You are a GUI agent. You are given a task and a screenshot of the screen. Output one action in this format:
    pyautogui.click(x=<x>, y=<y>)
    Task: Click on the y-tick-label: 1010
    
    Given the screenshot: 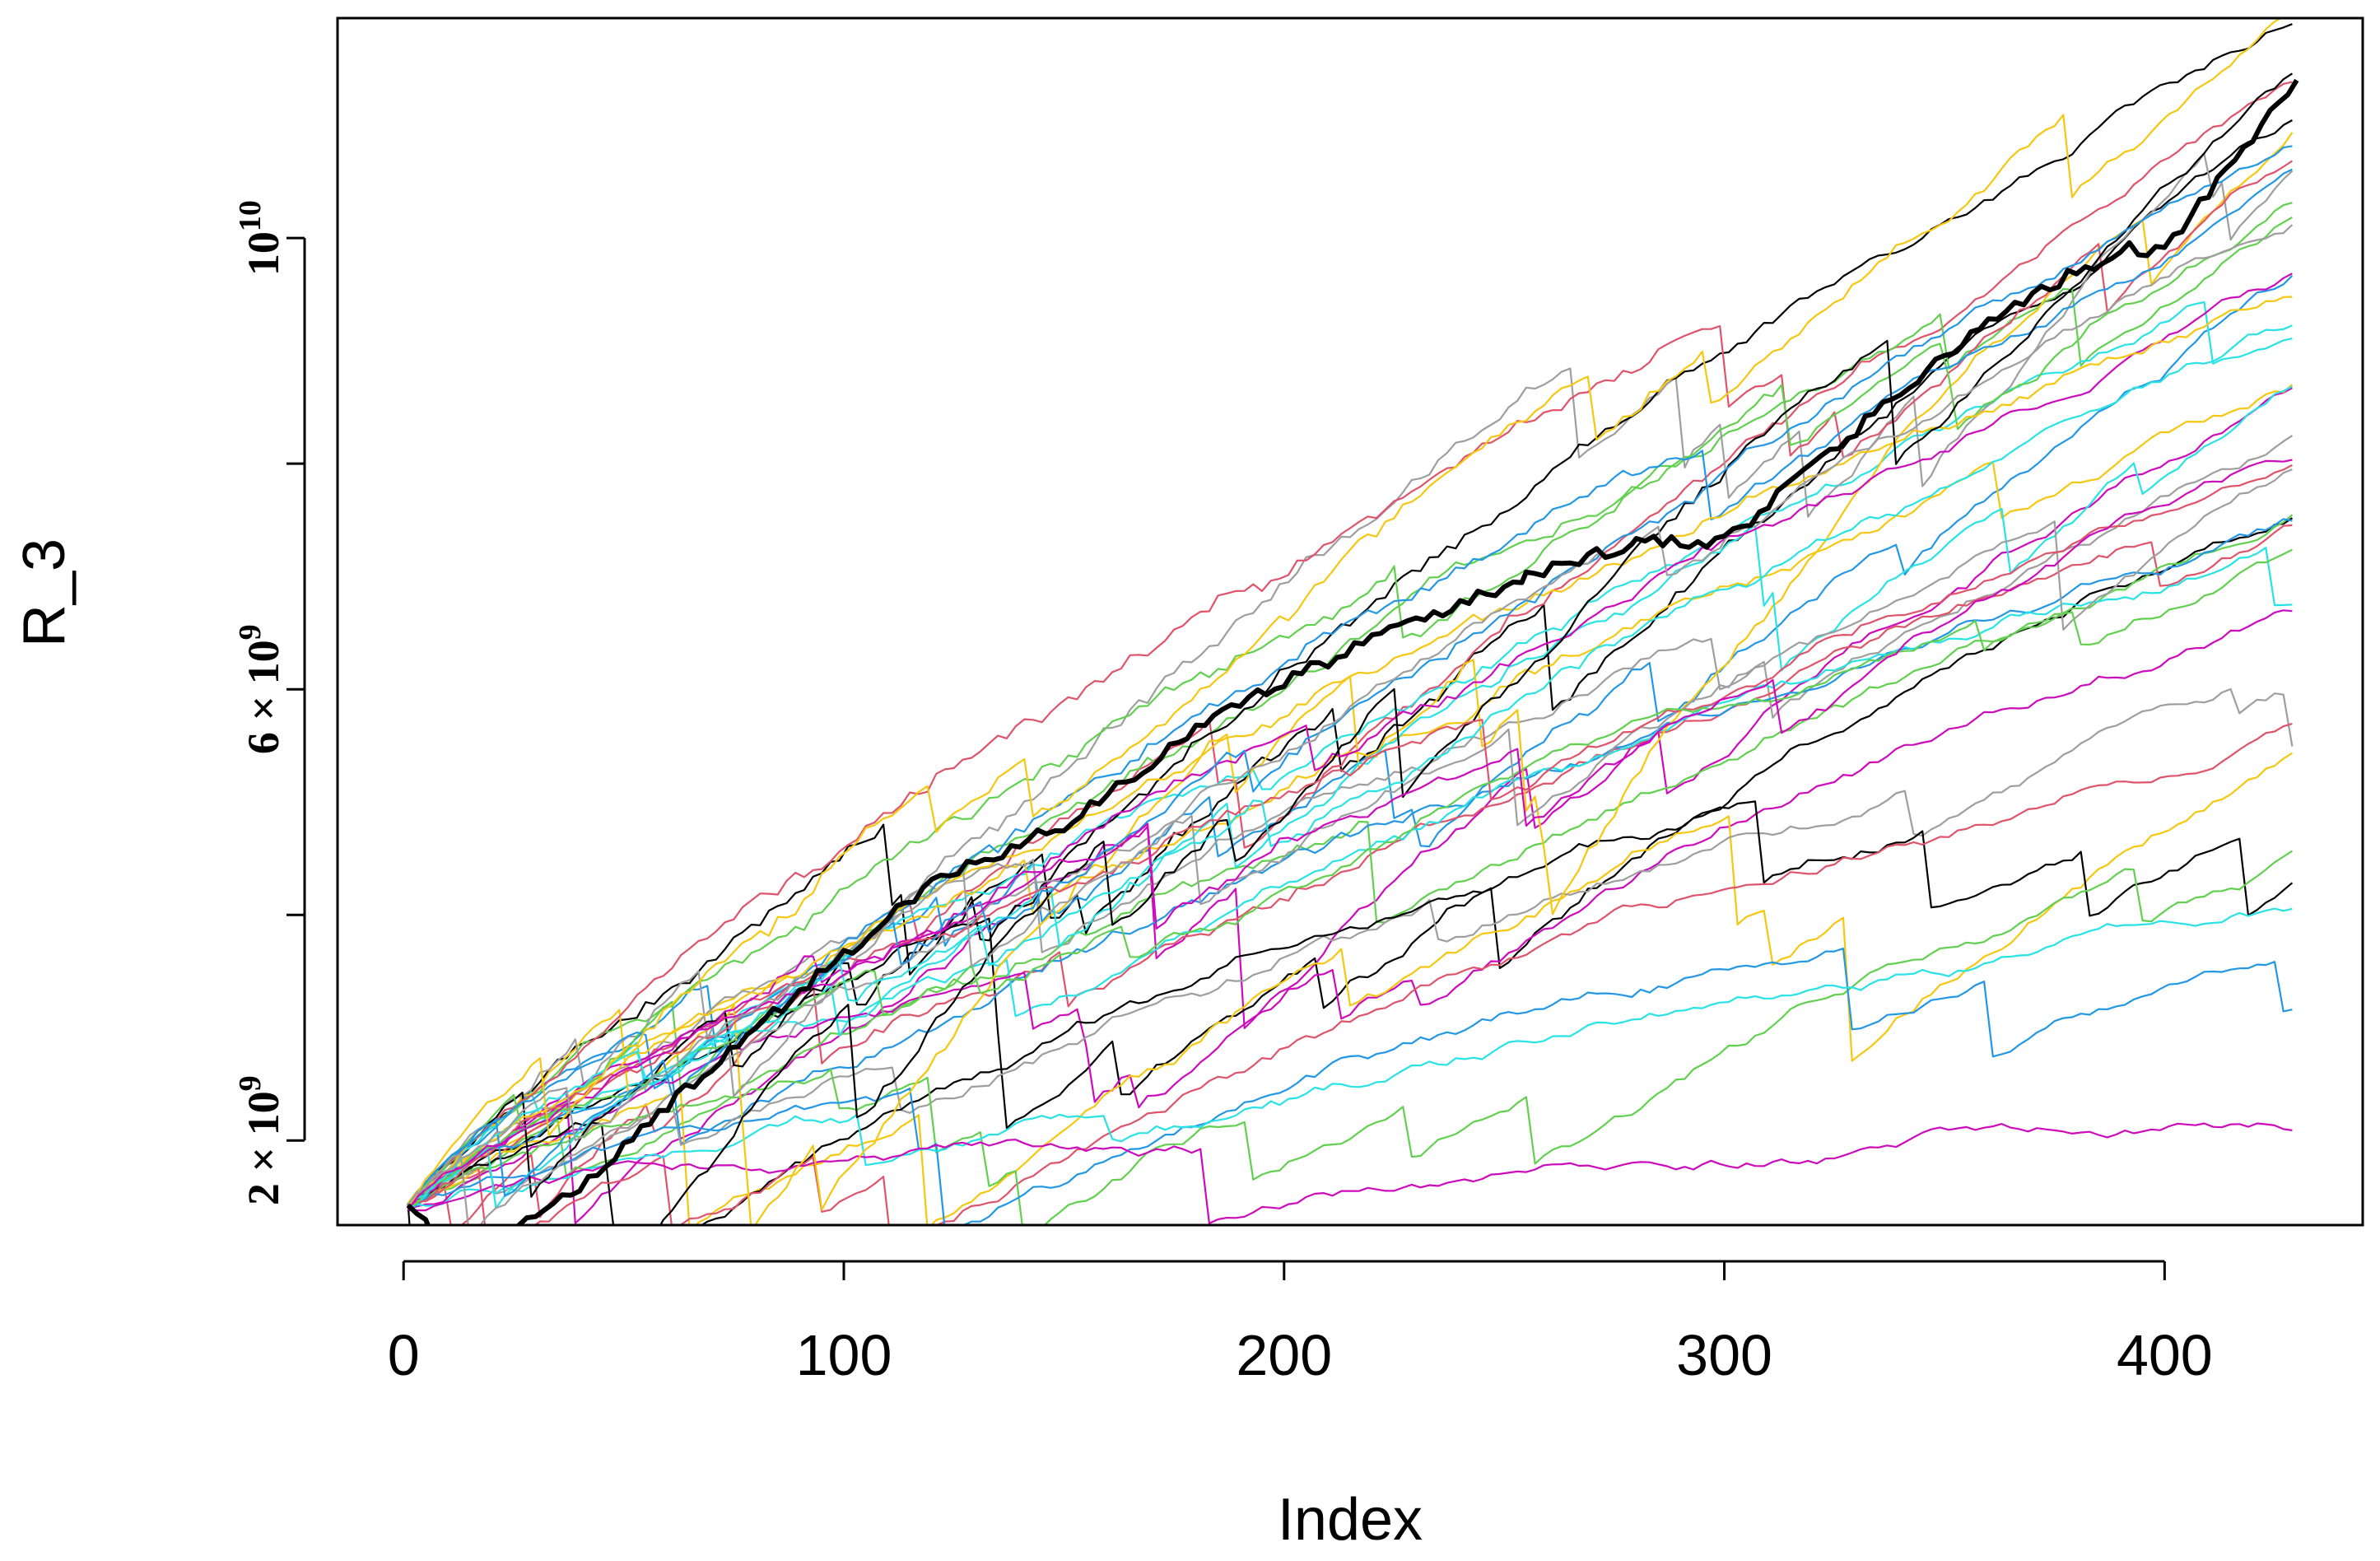 What is the action you would take?
    pyautogui.click(x=260, y=238)
    